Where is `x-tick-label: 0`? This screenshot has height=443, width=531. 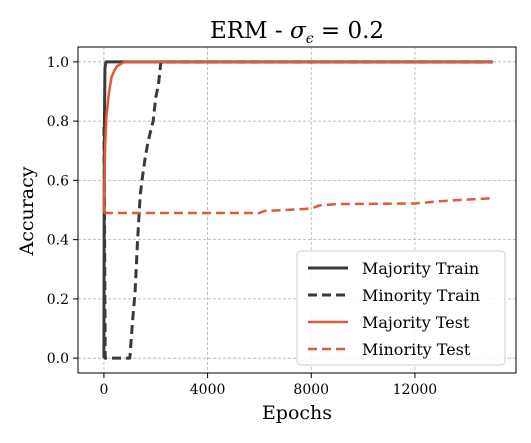 x-tick-label: 0 is located at coordinates (103, 390).